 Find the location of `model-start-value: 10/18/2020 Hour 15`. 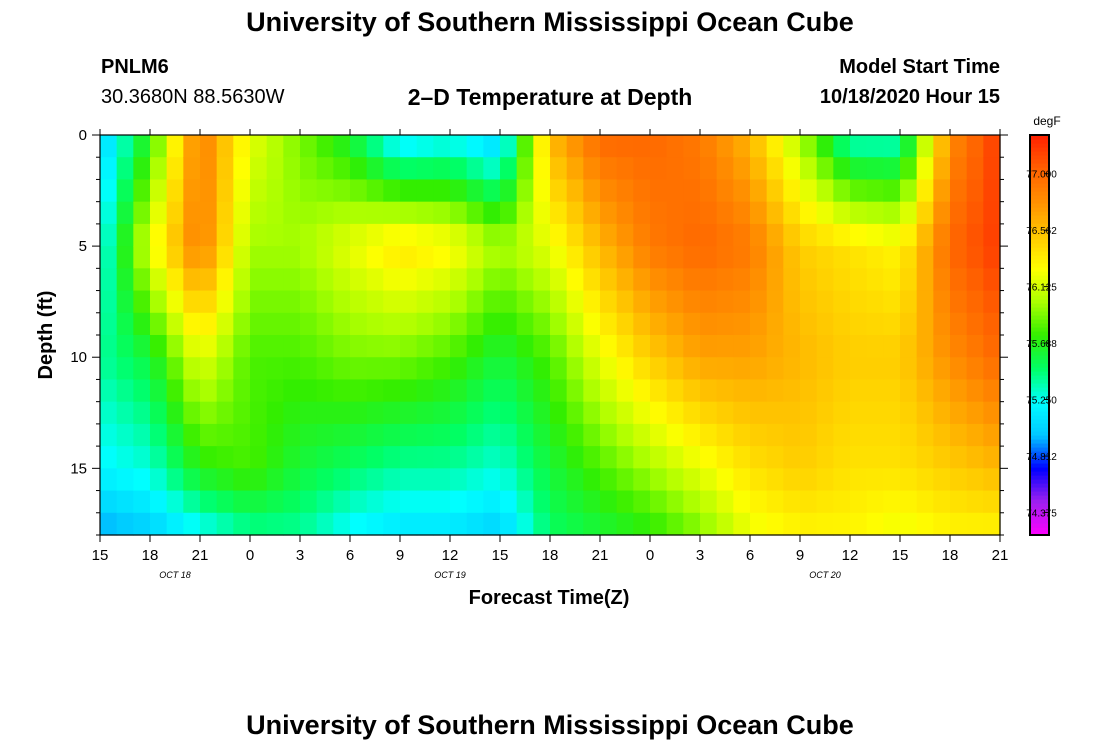

model-start-value: 10/18/2020 Hour 15 is located at coordinates (909, 97).